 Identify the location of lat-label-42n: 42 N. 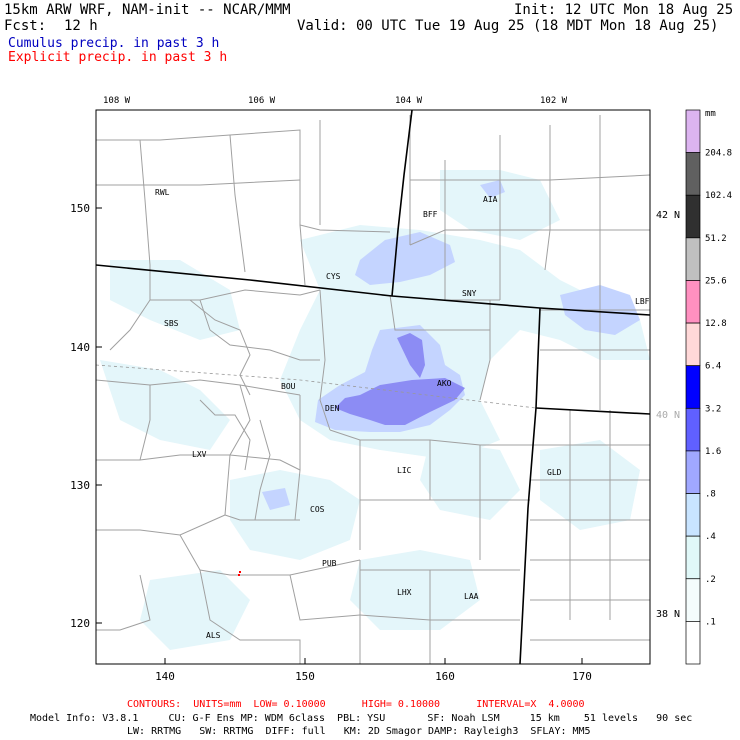
(668, 215).